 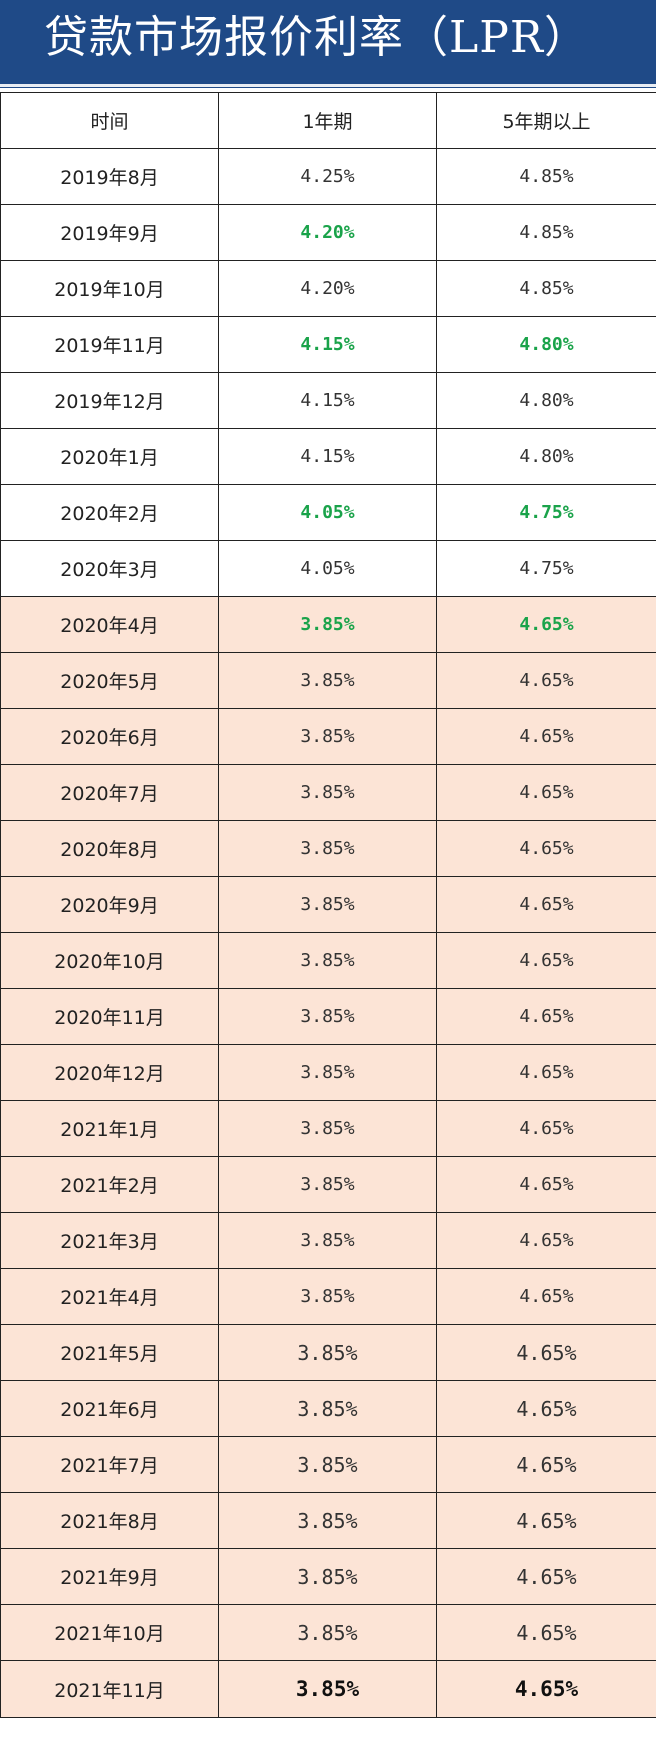 What do you see at coordinates (327, 176) in the screenshot?
I see `cell-rate-1y: 4.25%` at bounding box center [327, 176].